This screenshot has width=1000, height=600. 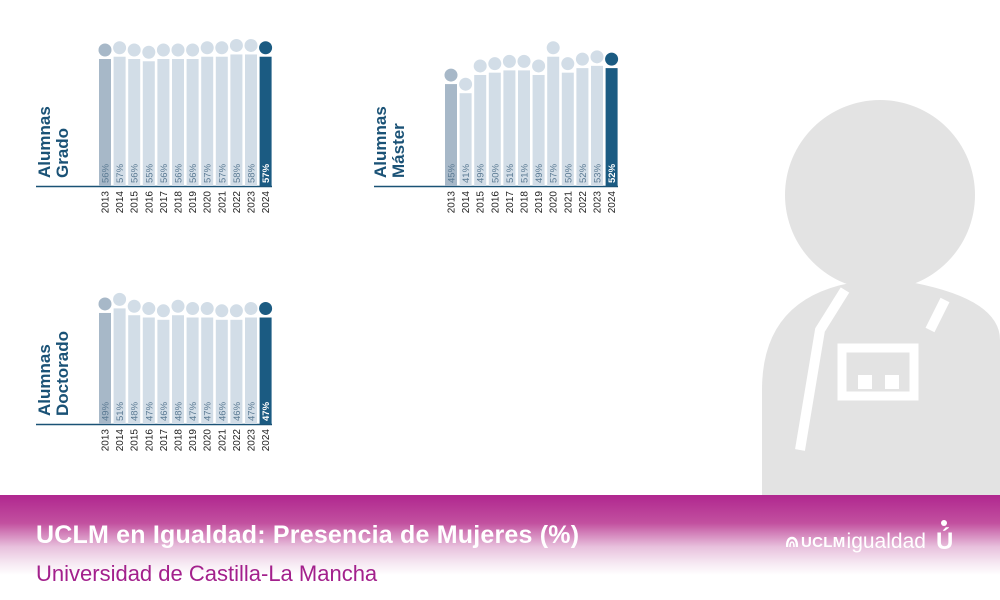 What do you see at coordinates (237, 173) in the screenshot?
I see `data-label: 58%` at bounding box center [237, 173].